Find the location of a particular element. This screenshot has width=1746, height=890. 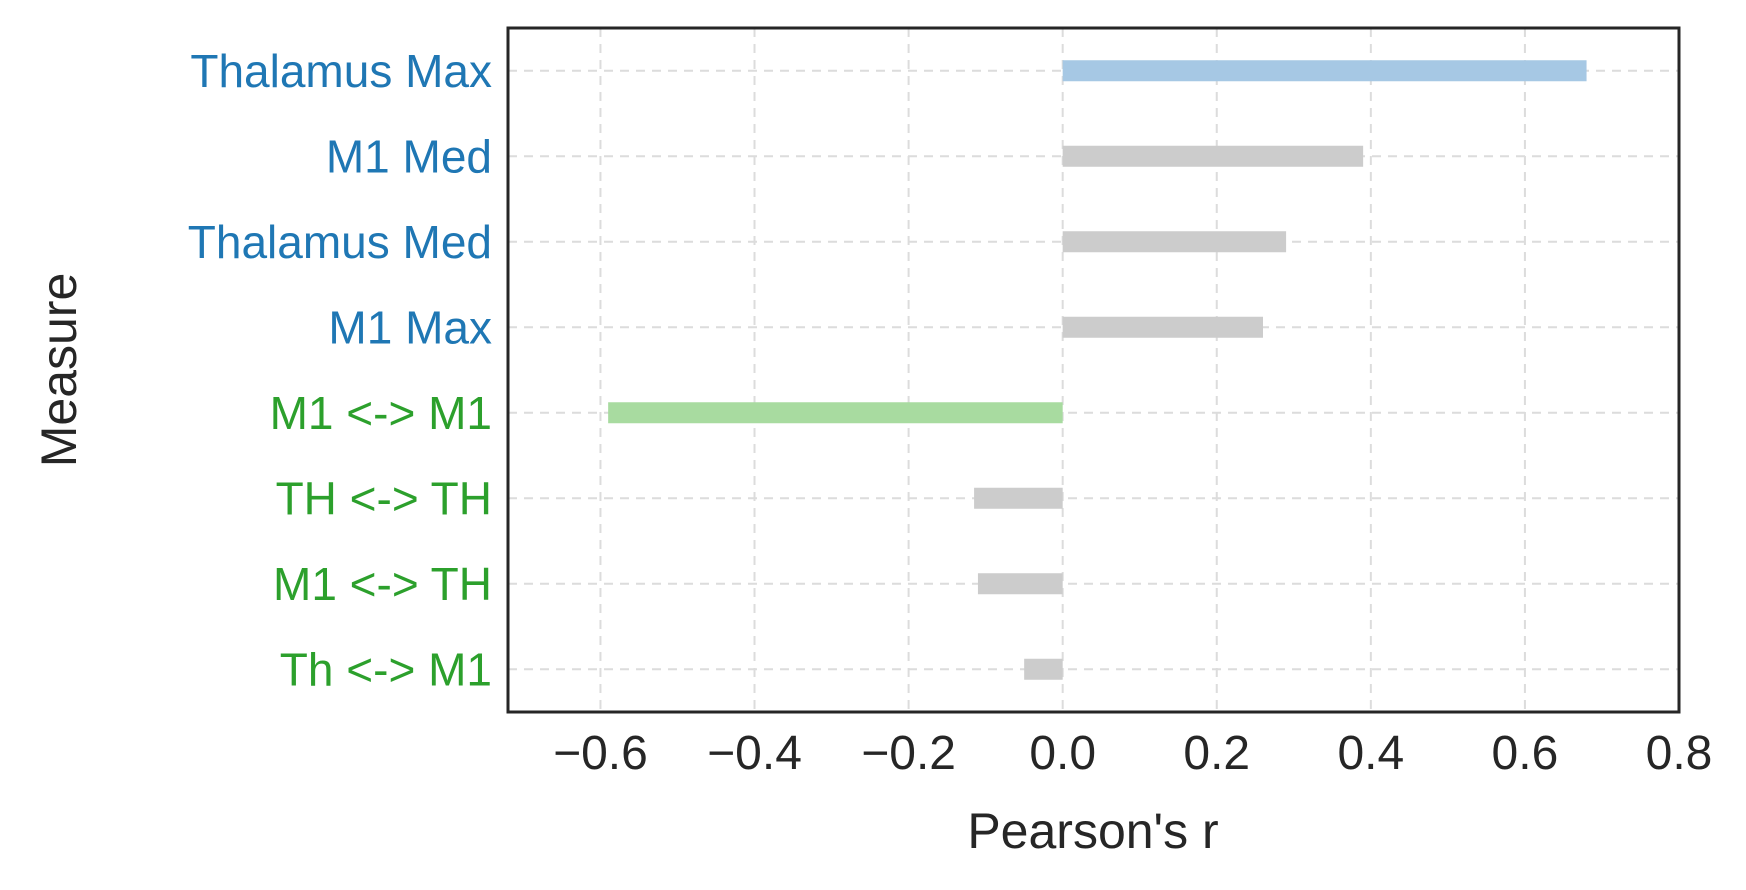

category-label: Thalamus Max is located at coordinates (341, 71).